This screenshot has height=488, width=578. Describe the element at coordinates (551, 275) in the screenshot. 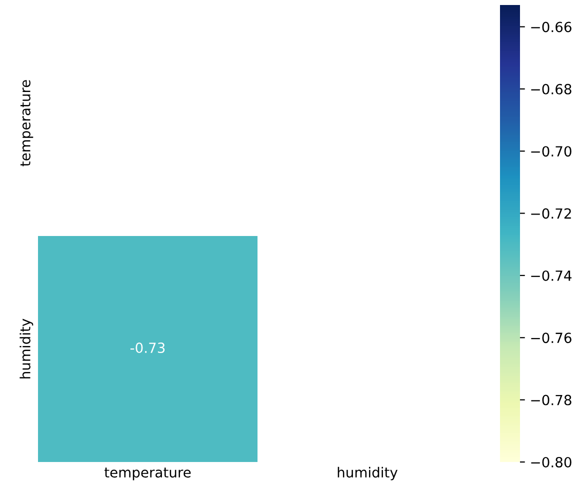

I see `color-bar-label: −0.74` at that location.